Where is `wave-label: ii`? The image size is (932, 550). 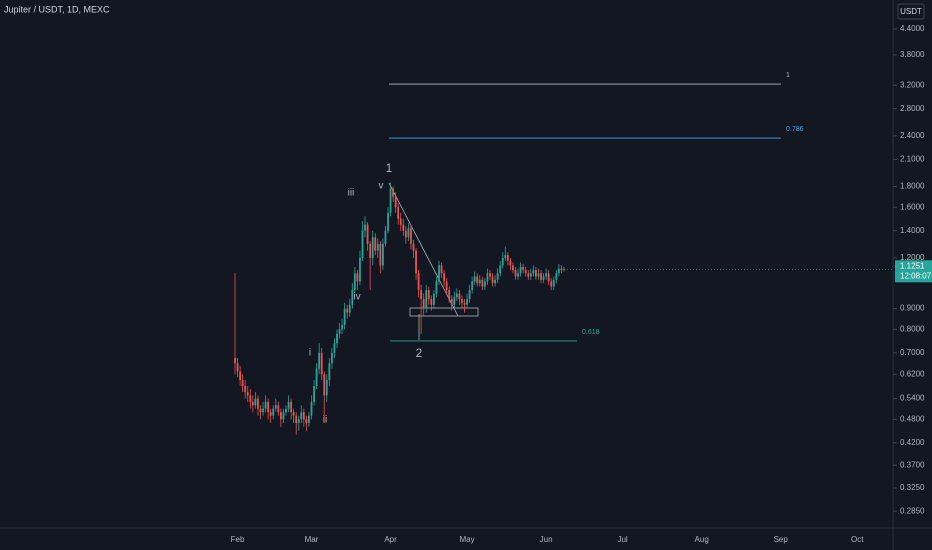
wave-label: ii is located at coordinates (325, 420).